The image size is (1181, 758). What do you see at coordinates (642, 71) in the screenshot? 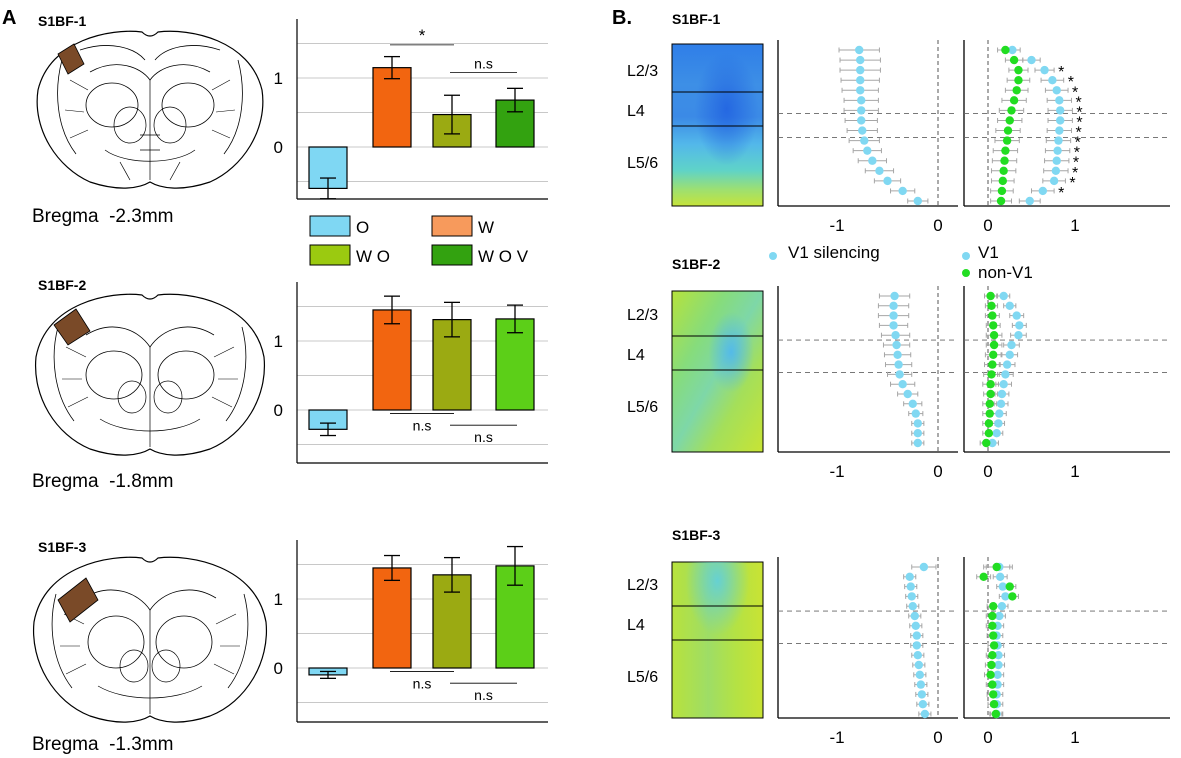
I see `layer-label-l23-1: L2/3` at bounding box center [642, 71].